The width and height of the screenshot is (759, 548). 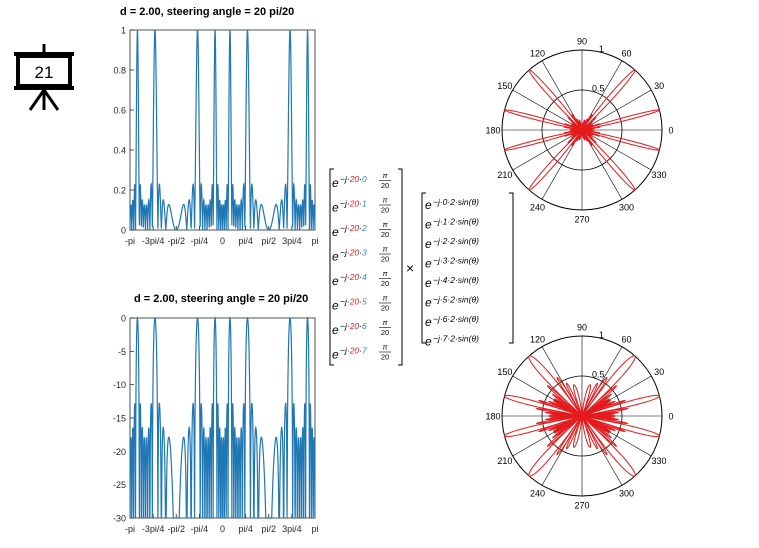 I want to click on x-tick-label: 3pi/4, so click(x=292, y=241).